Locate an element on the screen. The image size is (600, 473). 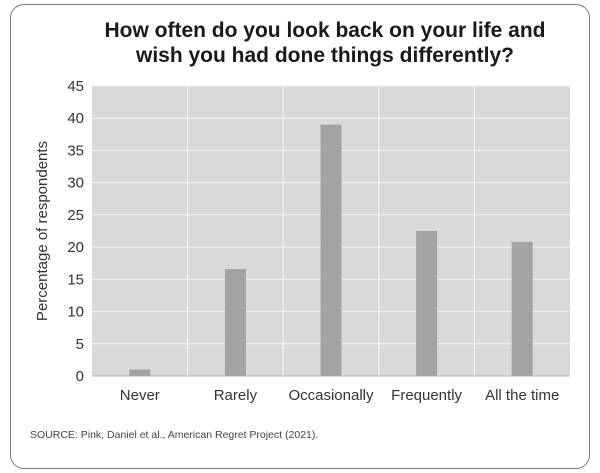
y-tick-label: 5 is located at coordinates (80, 344).